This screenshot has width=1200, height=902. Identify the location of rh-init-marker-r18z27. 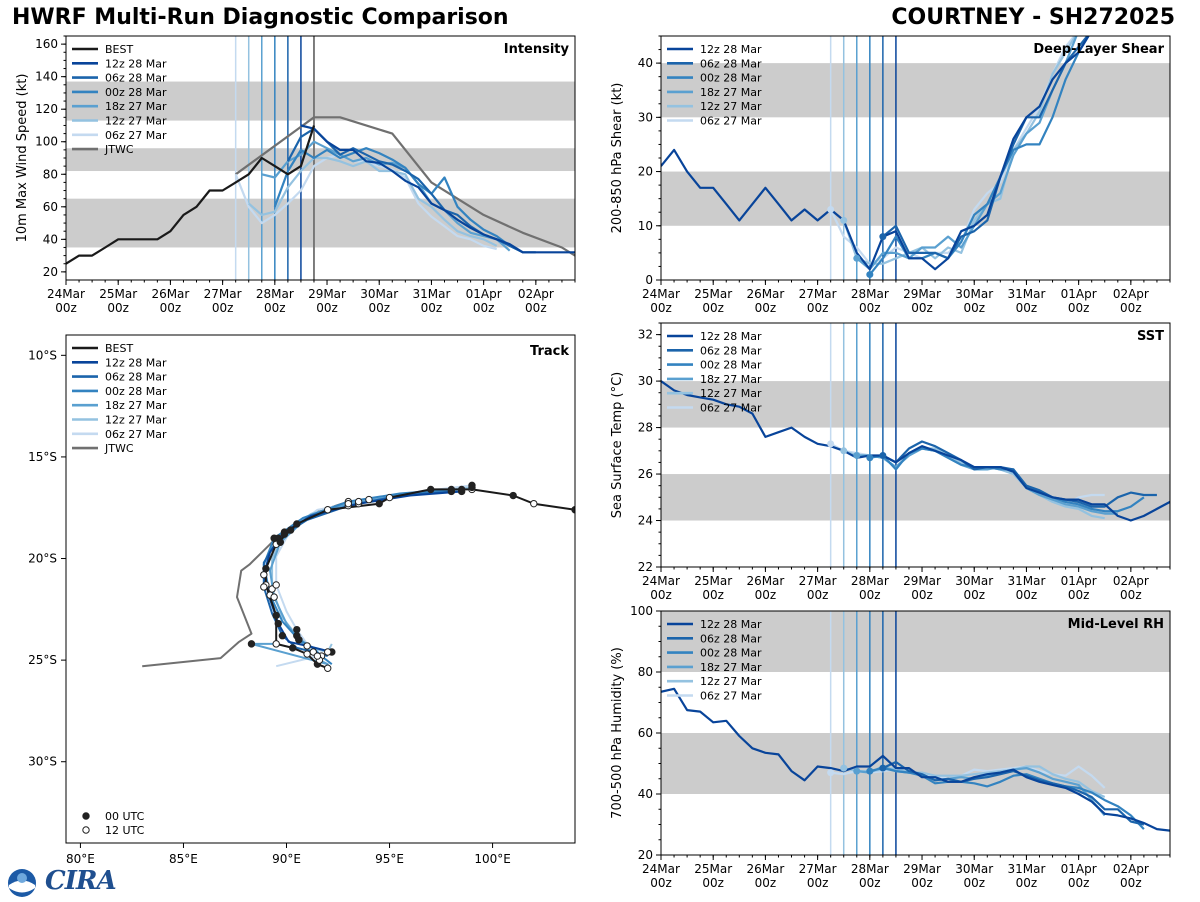
(857, 771).